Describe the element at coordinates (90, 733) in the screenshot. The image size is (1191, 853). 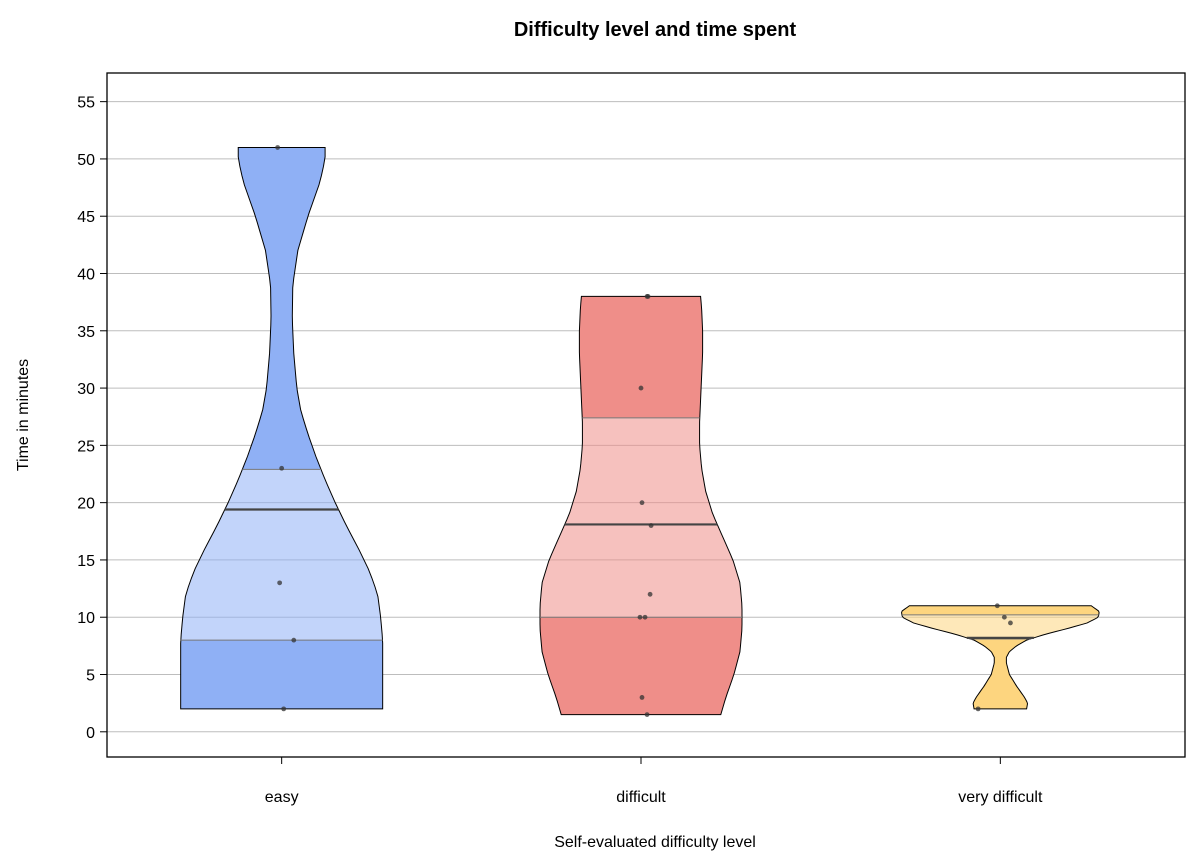
I see `y-tick-label: 0` at that location.